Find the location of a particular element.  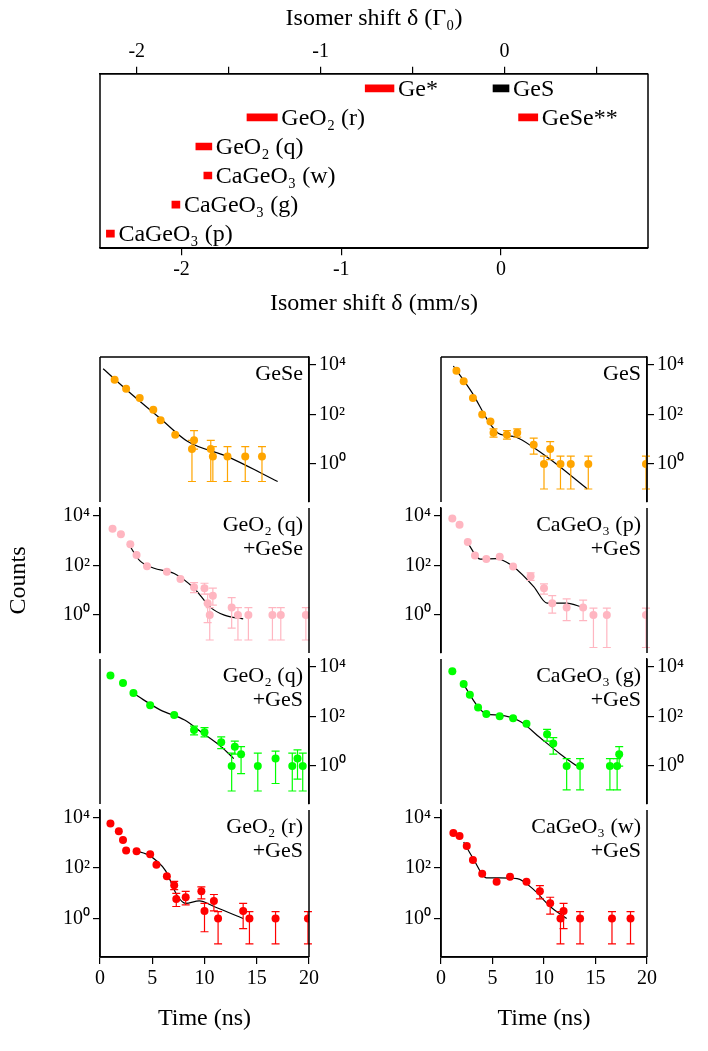

data-label: GeS is located at coordinates (534, 87).